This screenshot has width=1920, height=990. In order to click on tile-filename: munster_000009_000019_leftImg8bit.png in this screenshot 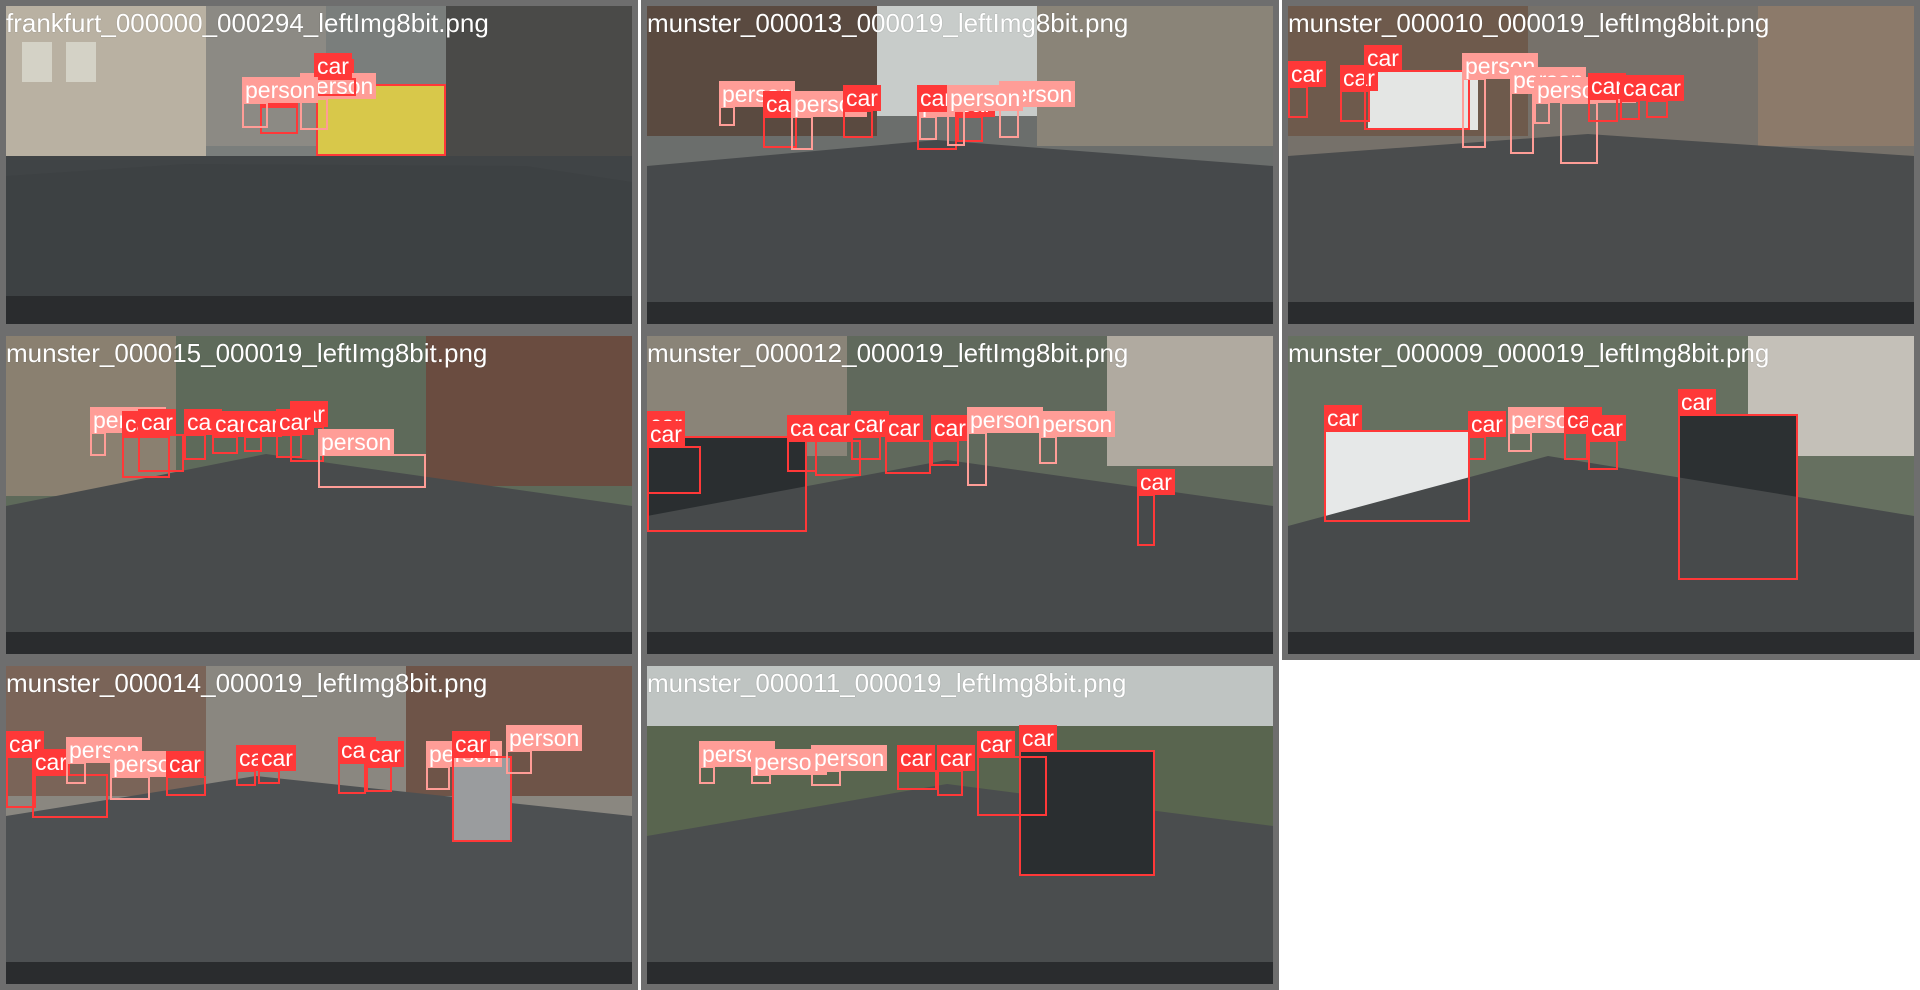, I will do `click(1529, 353)`.